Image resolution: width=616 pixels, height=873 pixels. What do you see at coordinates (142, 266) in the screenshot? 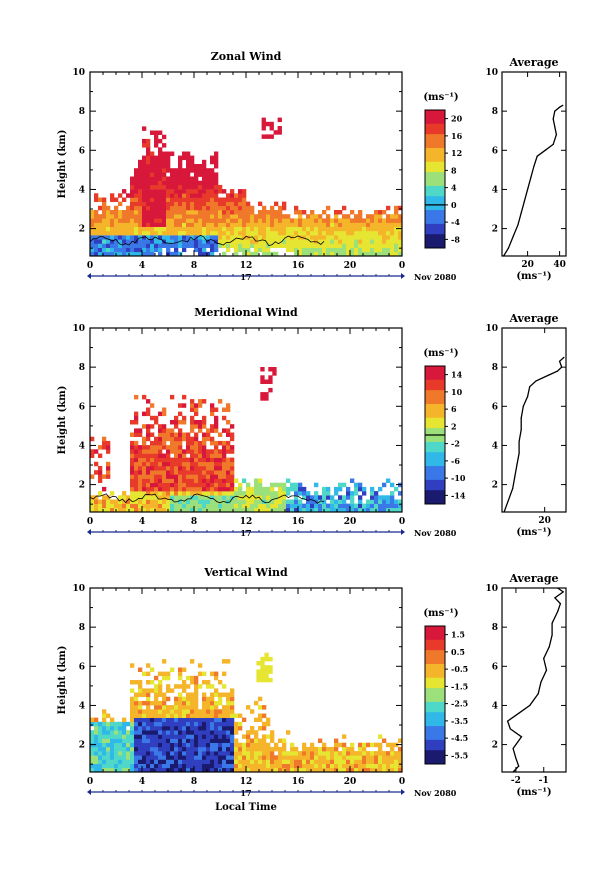
I see `x-tick-label: 4` at bounding box center [142, 266].